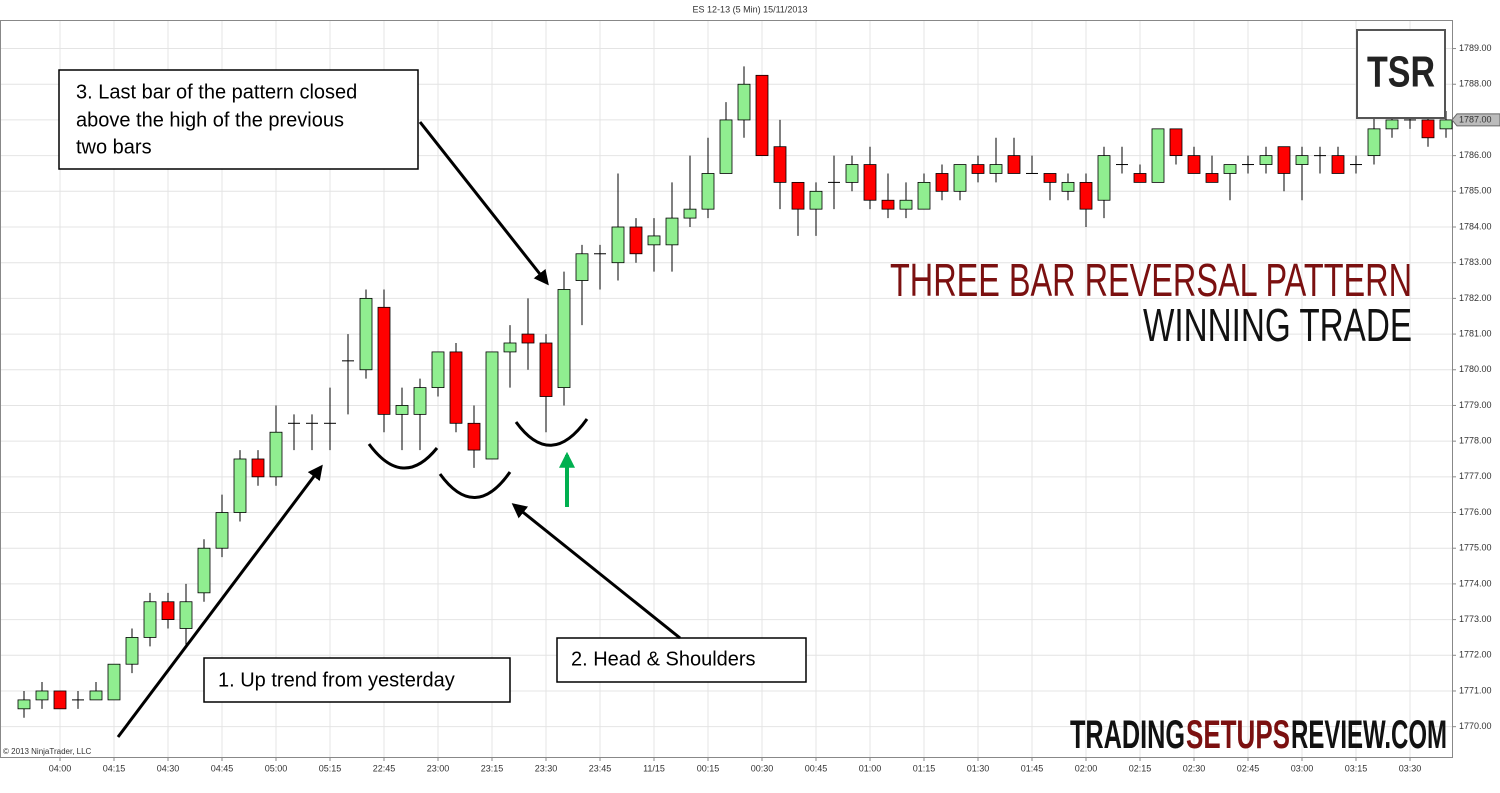 The width and height of the screenshot is (1500, 793). I want to click on y-tick-label: 1779.00, so click(1475, 405).